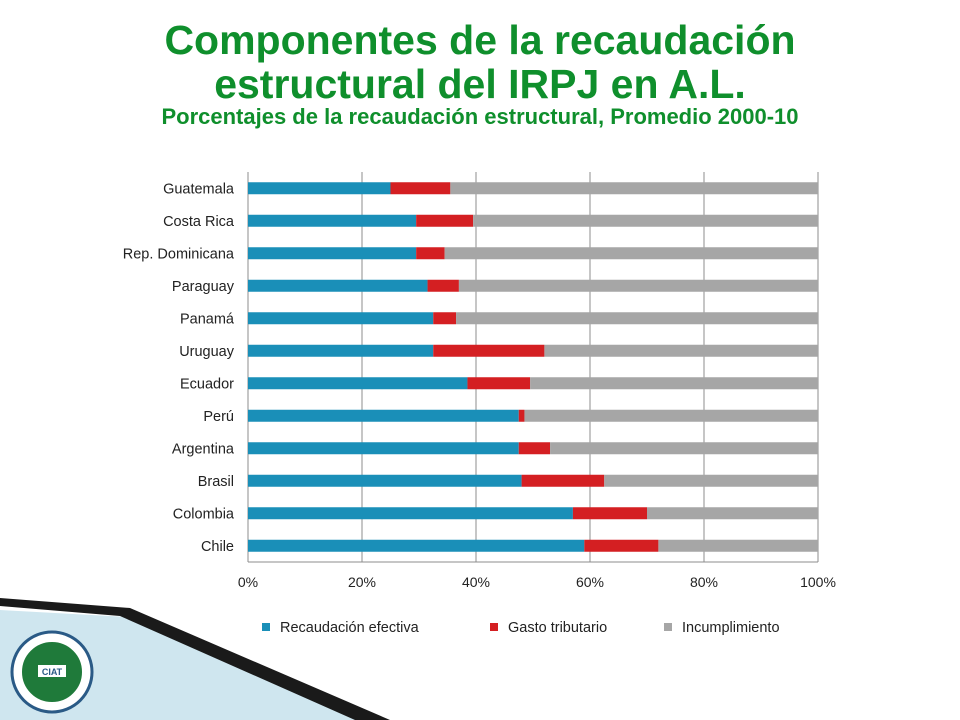 Image resolution: width=960 pixels, height=720 pixels. What do you see at coordinates (704, 582) in the screenshot?
I see `x-tick-label: 80%` at bounding box center [704, 582].